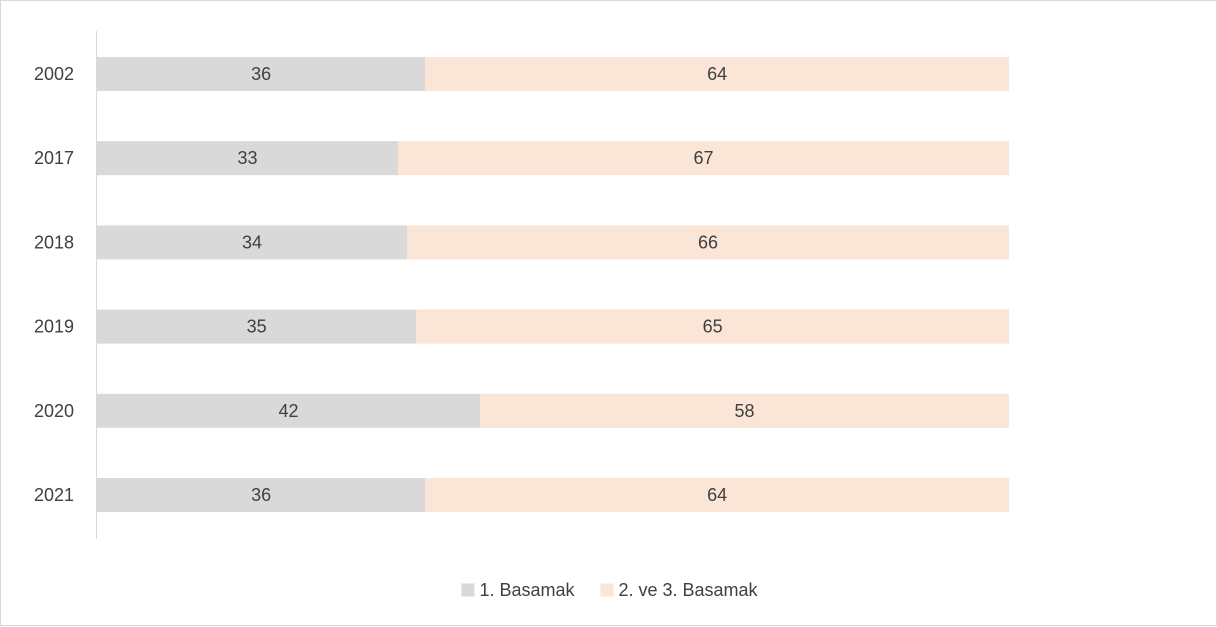 The image size is (1217, 627). I want to click on data-label-1-basamak-2017: 33, so click(247, 158).